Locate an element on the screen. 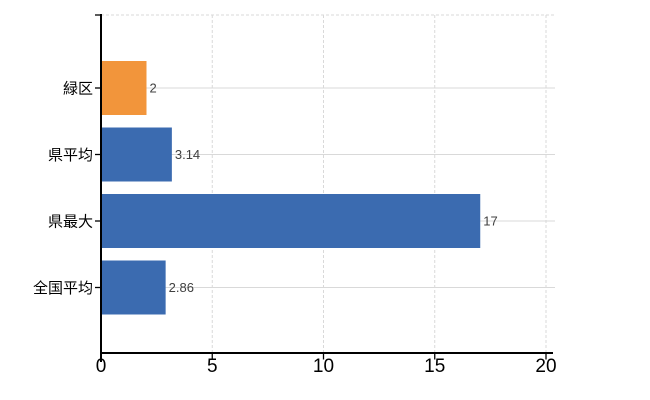 The image size is (650, 400). value-label: 2.86 is located at coordinates (181, 287).